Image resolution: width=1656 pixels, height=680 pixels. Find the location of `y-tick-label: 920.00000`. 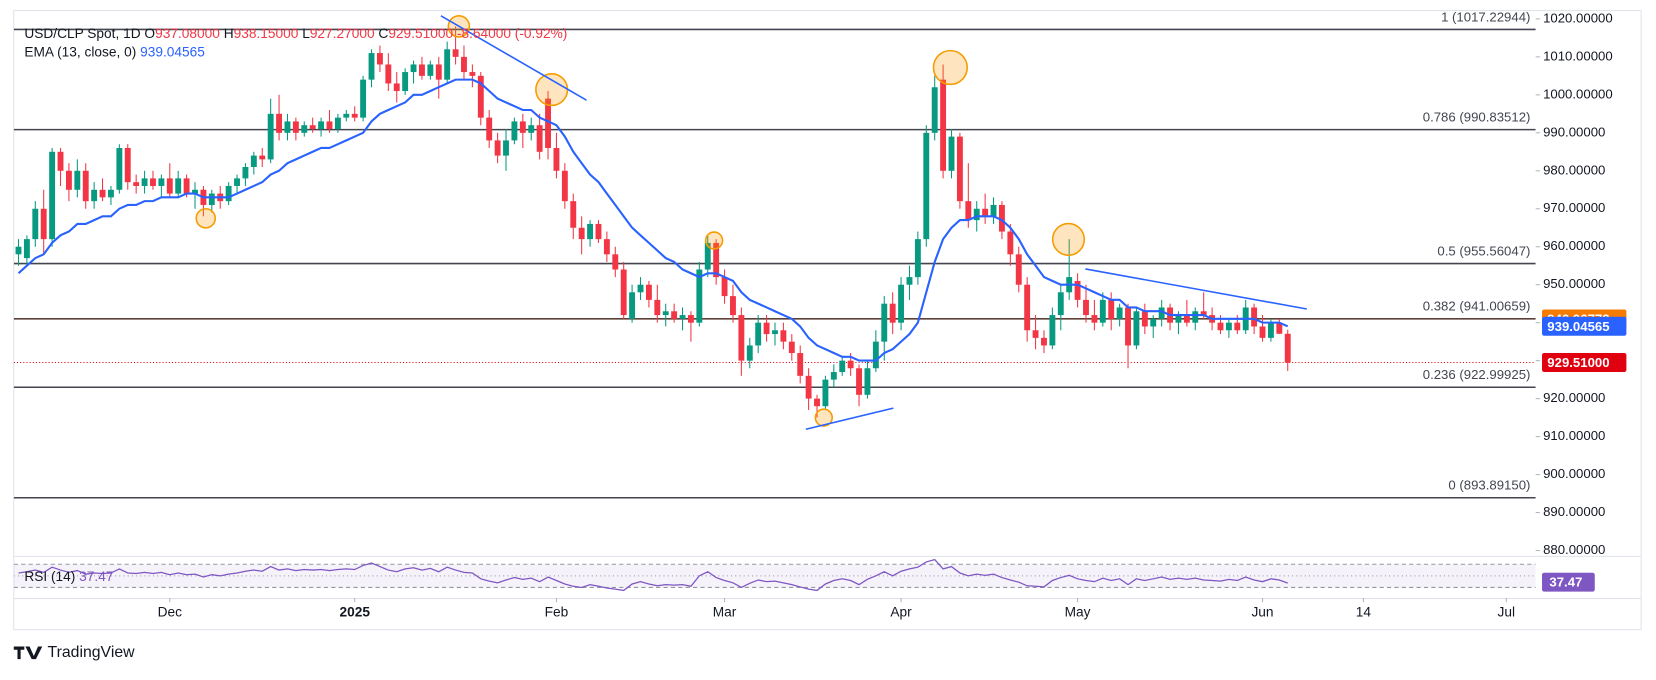

y-tick-label: 920.00000 is located at coordinates (1574, 397).